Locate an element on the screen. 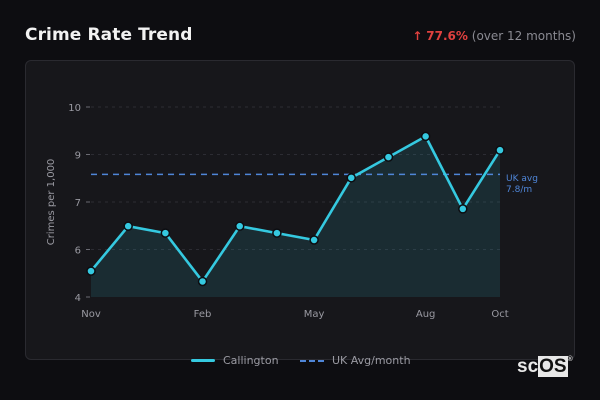  chart-legend: Callington UK Avg/month is located at coordinates (300, 362).